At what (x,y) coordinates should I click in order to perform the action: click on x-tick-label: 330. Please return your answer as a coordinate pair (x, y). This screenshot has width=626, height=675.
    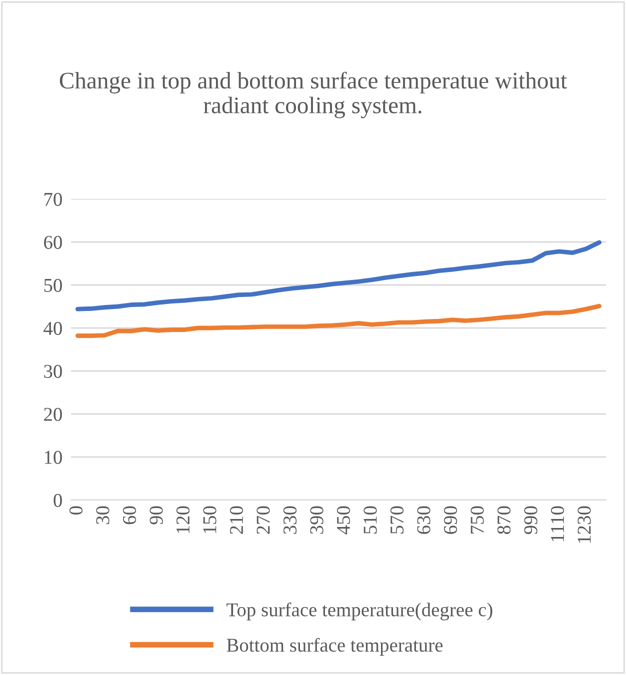
    Looking at the image, I should click on (290, 520).